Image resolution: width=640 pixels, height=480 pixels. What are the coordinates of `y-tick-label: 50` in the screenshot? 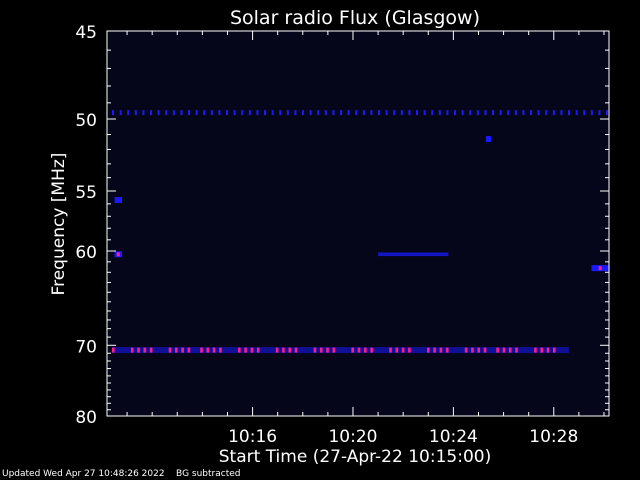 It's located at (86, 121).